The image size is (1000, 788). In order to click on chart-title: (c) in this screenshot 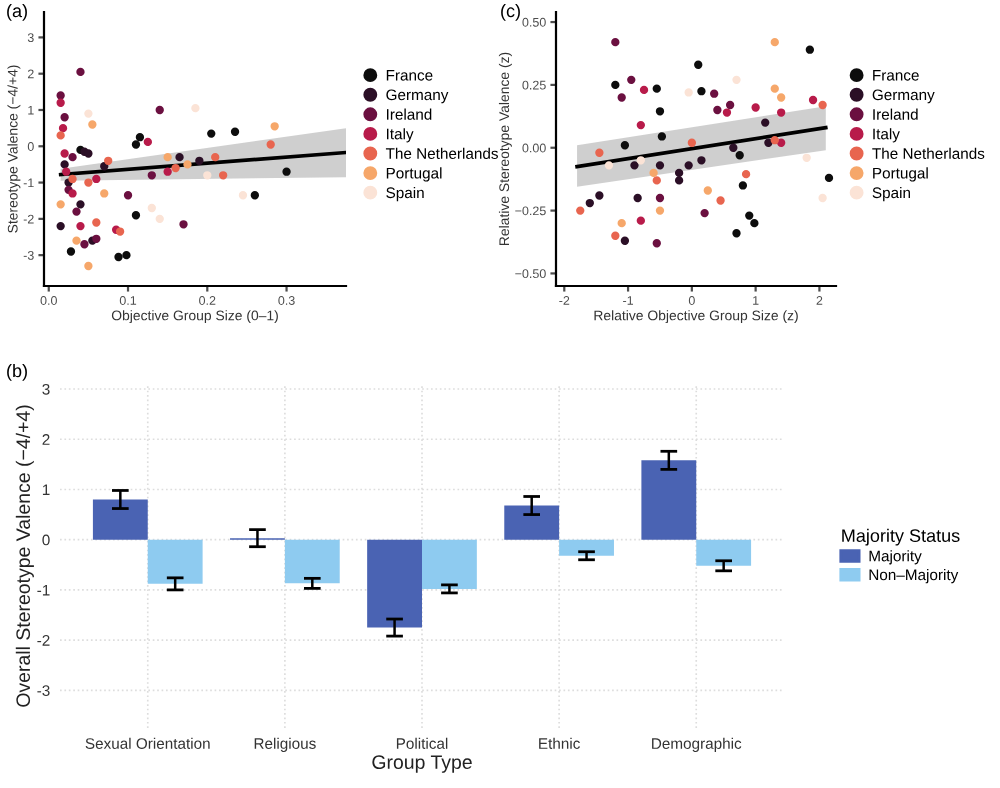, I will do `click(510, 12)`.